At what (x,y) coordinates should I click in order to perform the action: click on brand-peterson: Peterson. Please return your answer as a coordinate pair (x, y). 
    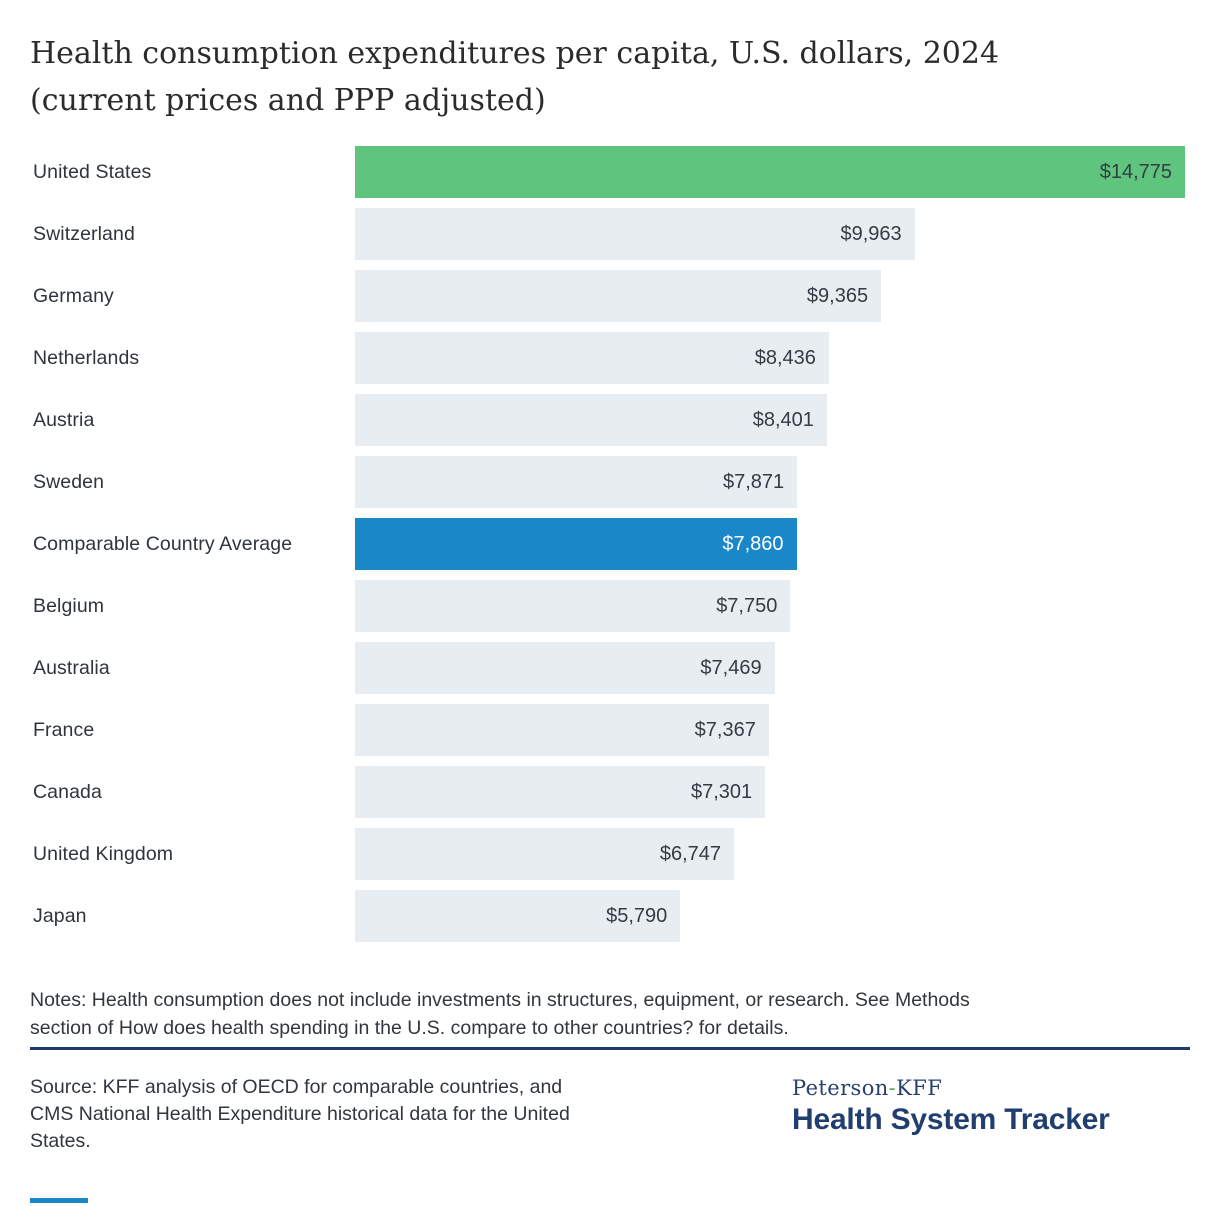
    Looking at the image, I should click on (840, 1088).